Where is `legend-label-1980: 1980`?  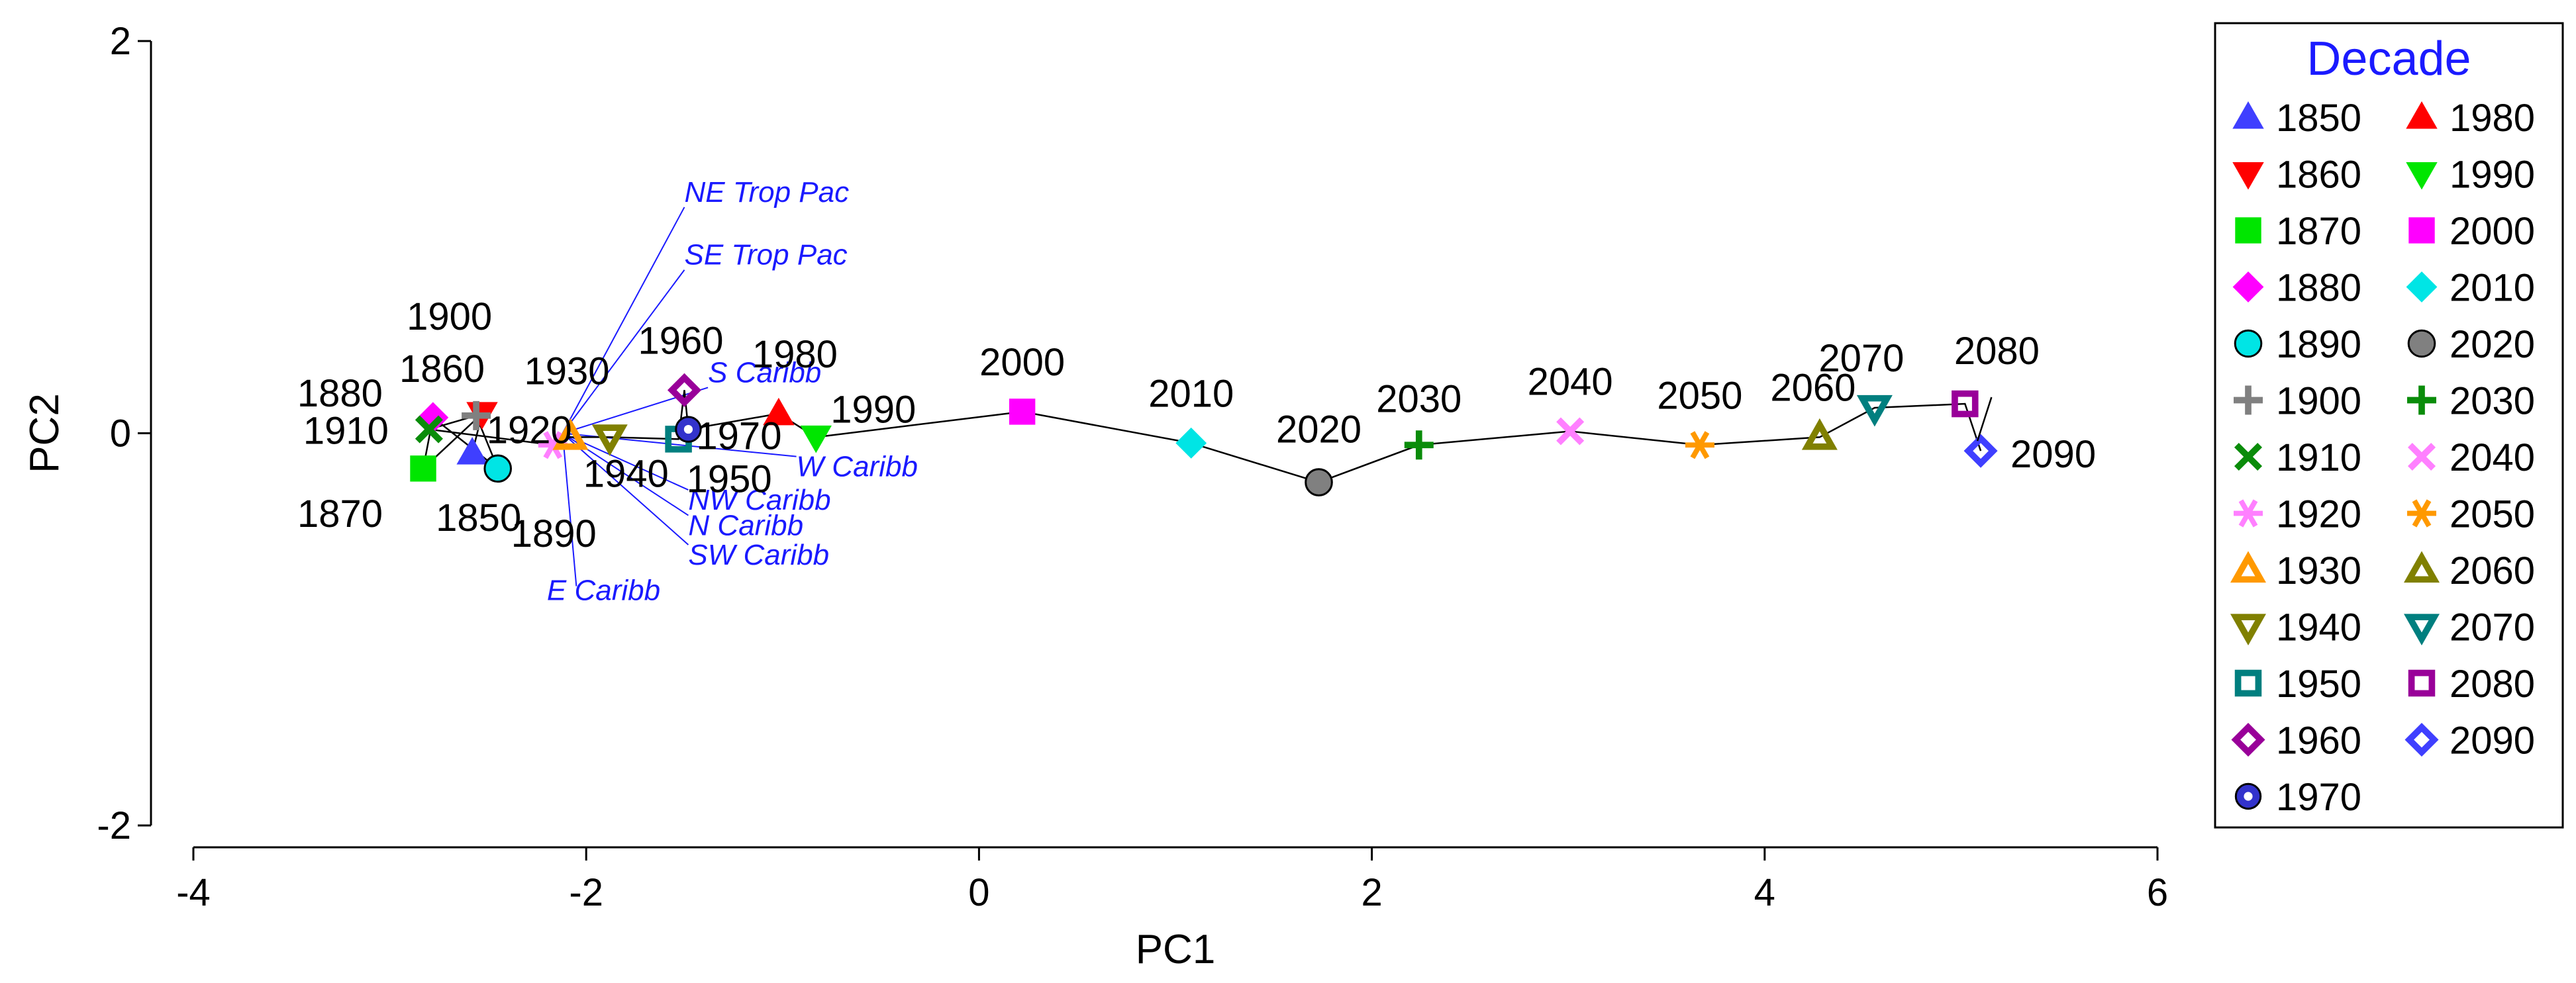 legend-label-1980: 1980 is located at coordinates (2492, 118).